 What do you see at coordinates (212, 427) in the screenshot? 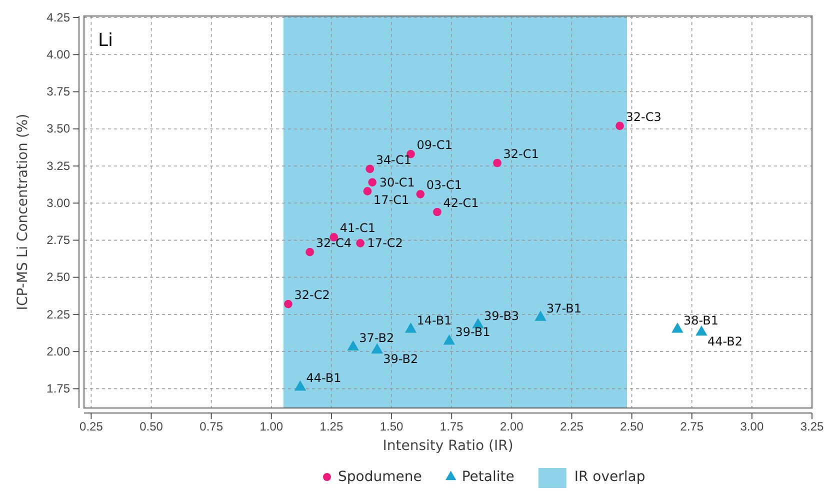
I see `x-tick-label: 0.75` at bounding box center [212, 427].